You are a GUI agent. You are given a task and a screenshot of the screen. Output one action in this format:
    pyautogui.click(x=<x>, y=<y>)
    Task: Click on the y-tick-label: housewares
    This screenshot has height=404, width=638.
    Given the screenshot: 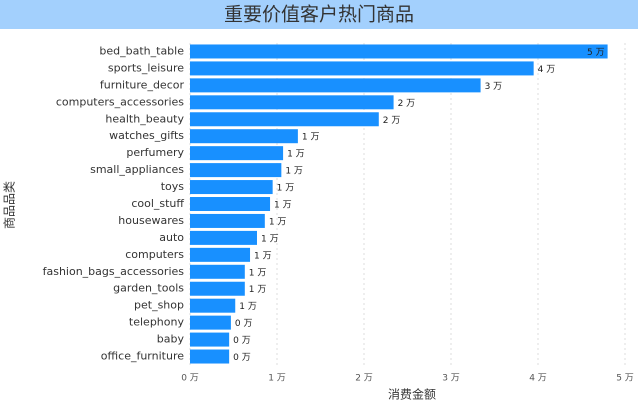 What is the action you would take?
    pyautogui.click(x=151, y=220)
    